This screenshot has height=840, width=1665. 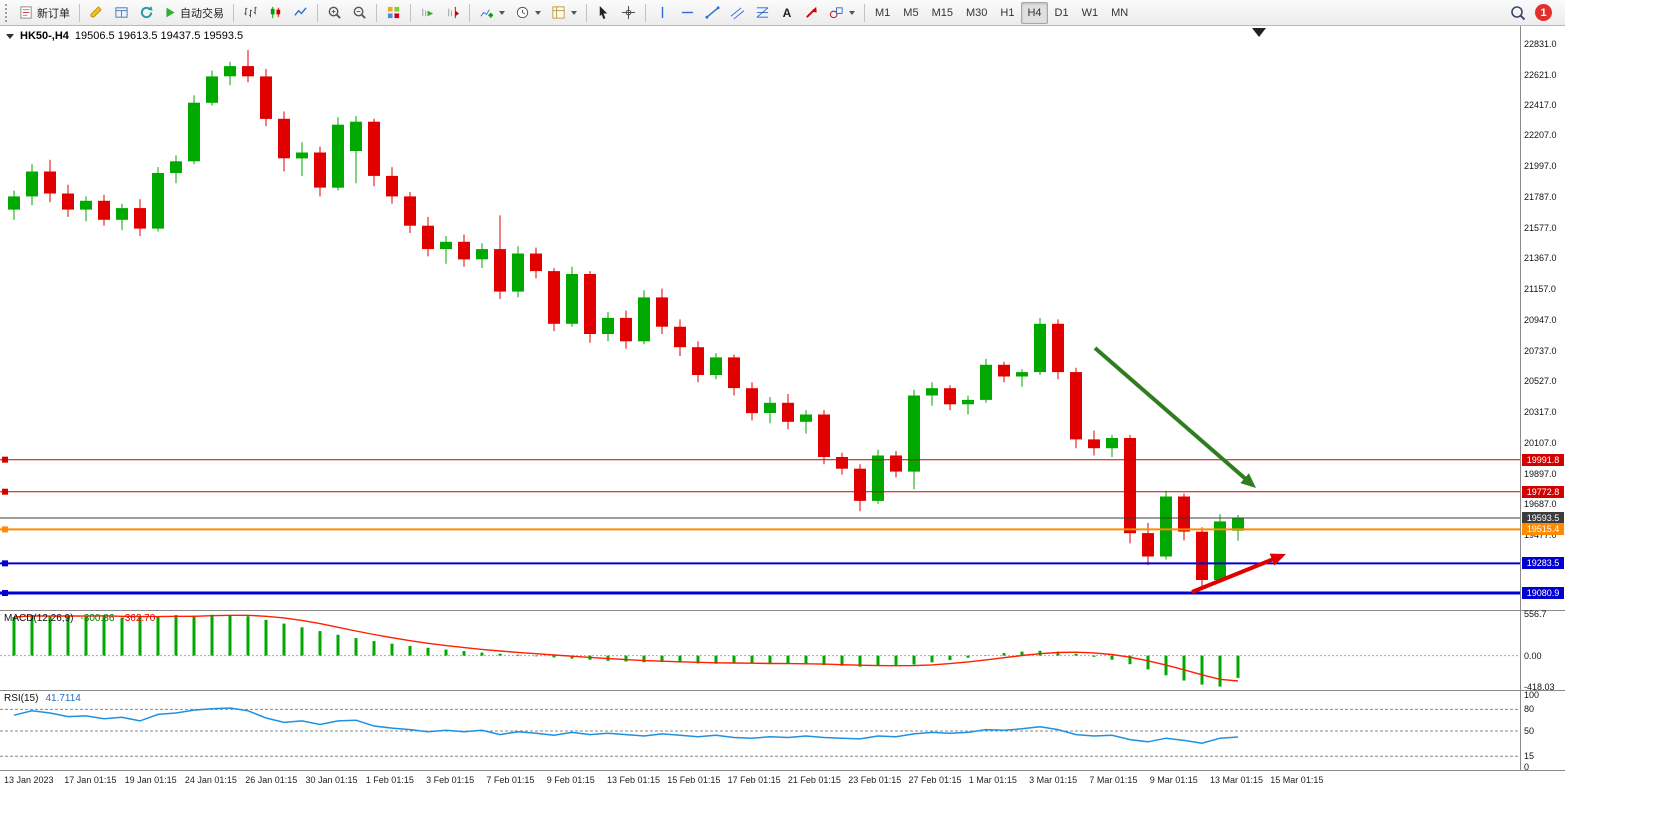 What do you see at coordinates (1248, 480) in the screenshot?
I see `green-down-arrow-head` at bounding box center [1248, 480].